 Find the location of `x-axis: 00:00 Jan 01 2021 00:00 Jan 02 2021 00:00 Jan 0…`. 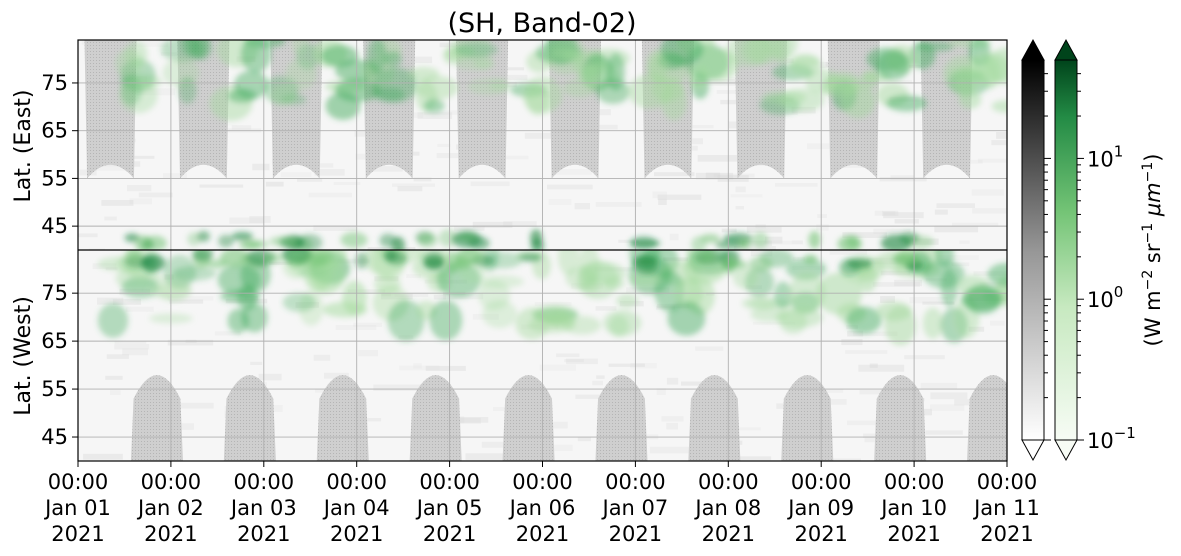

x-axis: 00:00 Jan 01 2021 00:00 Jan 02 2021 00:00 Jan 0… is located at coordinates (541, 503).